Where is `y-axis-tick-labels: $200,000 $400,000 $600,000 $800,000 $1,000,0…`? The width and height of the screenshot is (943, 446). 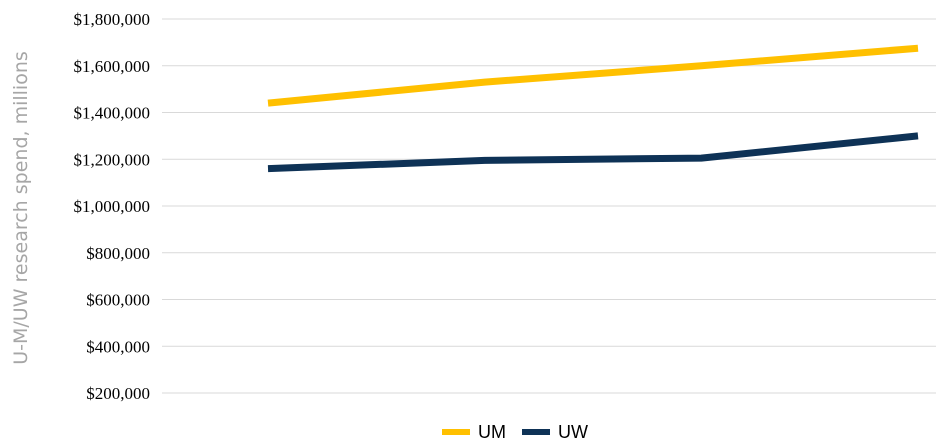 y-axis-tick-labels: $200,000 $400,000 $600,000 $800,000 $1,000,0… is located at coordinates (112, 206).